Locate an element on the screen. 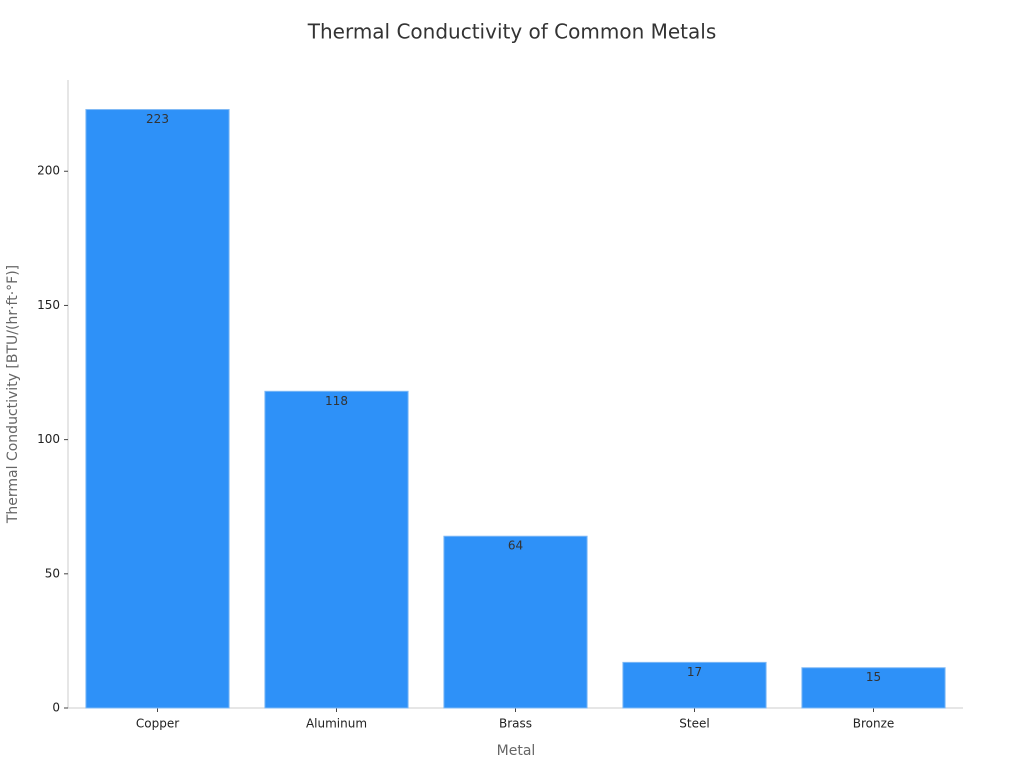  x-axis-label: Metal is located at coordinates (516, 751).